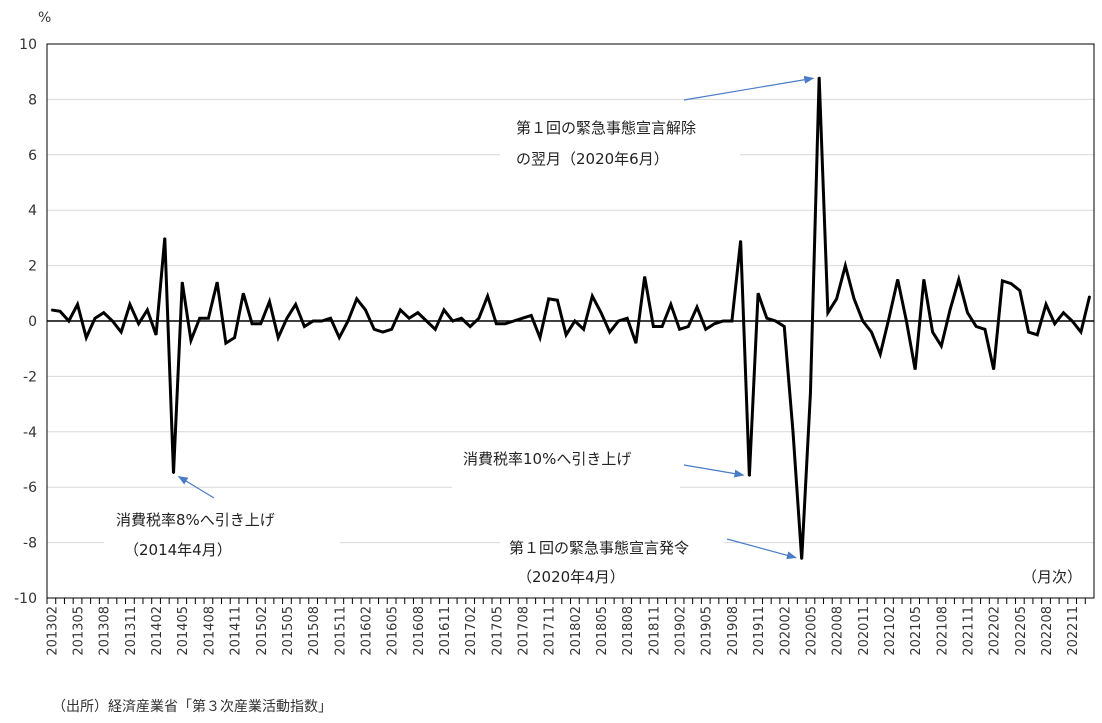  I want to click on annotation-text: 消費税率8%へ引き上げ, so click(195, 520).